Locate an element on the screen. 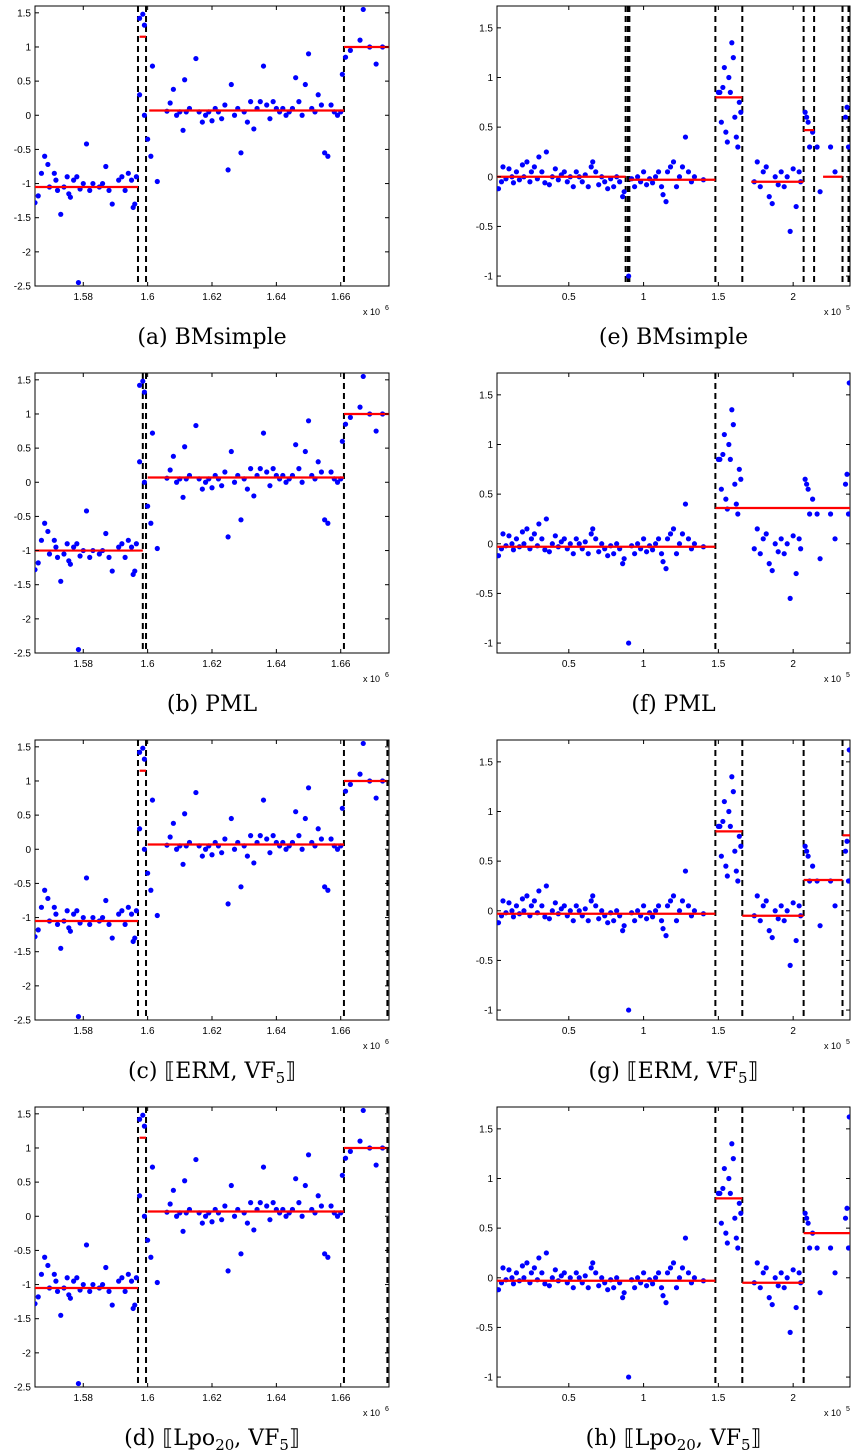 The width and height of the screenshot is (851, 1456). x-tick-label: 1.5 is located at coordinates (718, 664).